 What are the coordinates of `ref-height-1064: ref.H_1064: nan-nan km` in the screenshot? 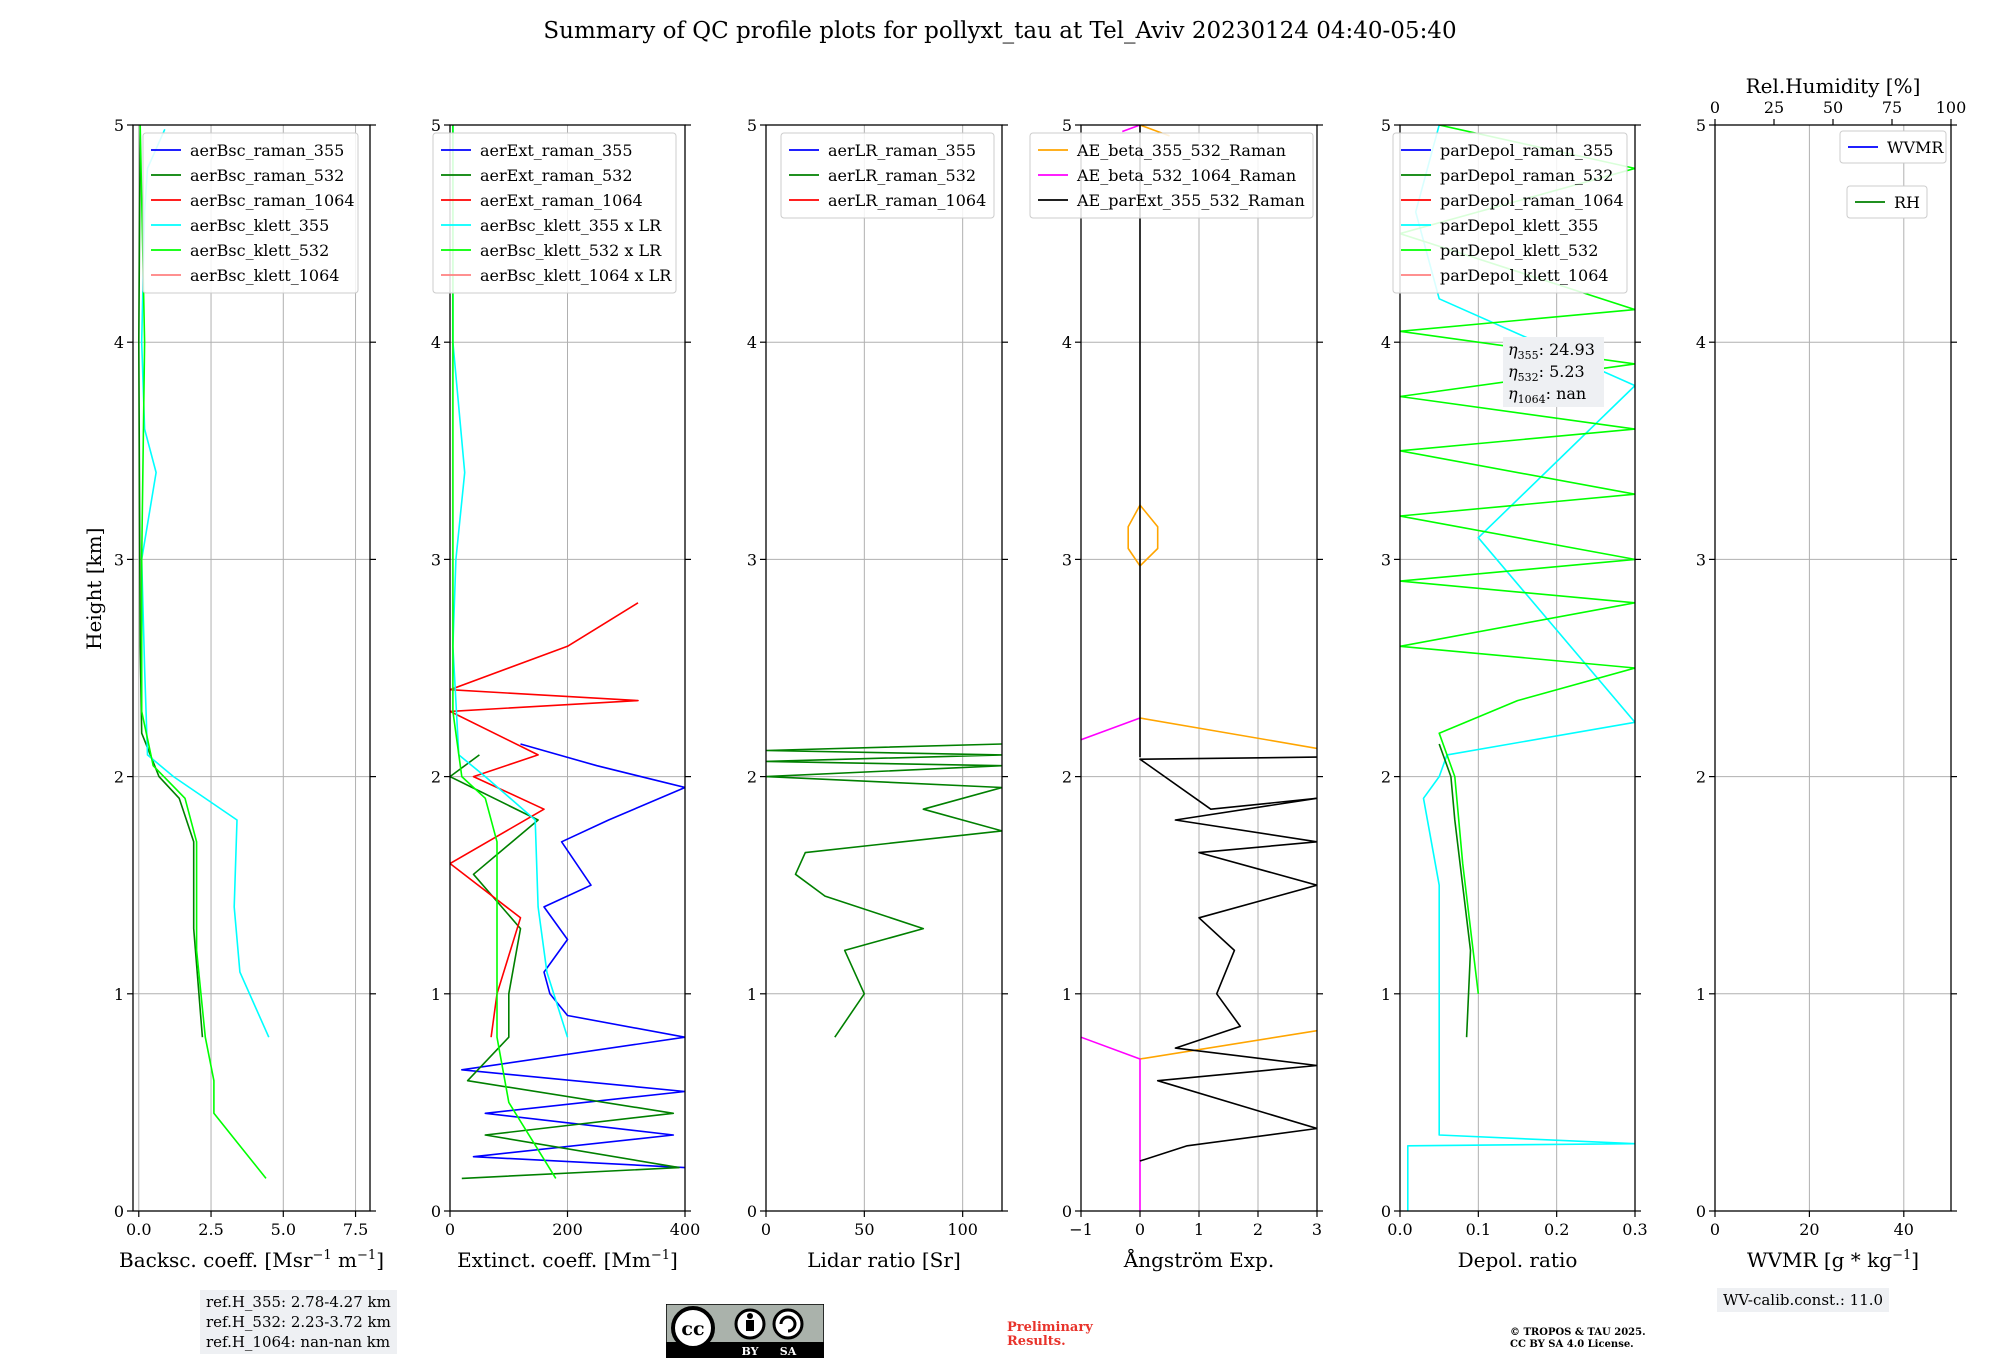 It's located at (298, 1342).